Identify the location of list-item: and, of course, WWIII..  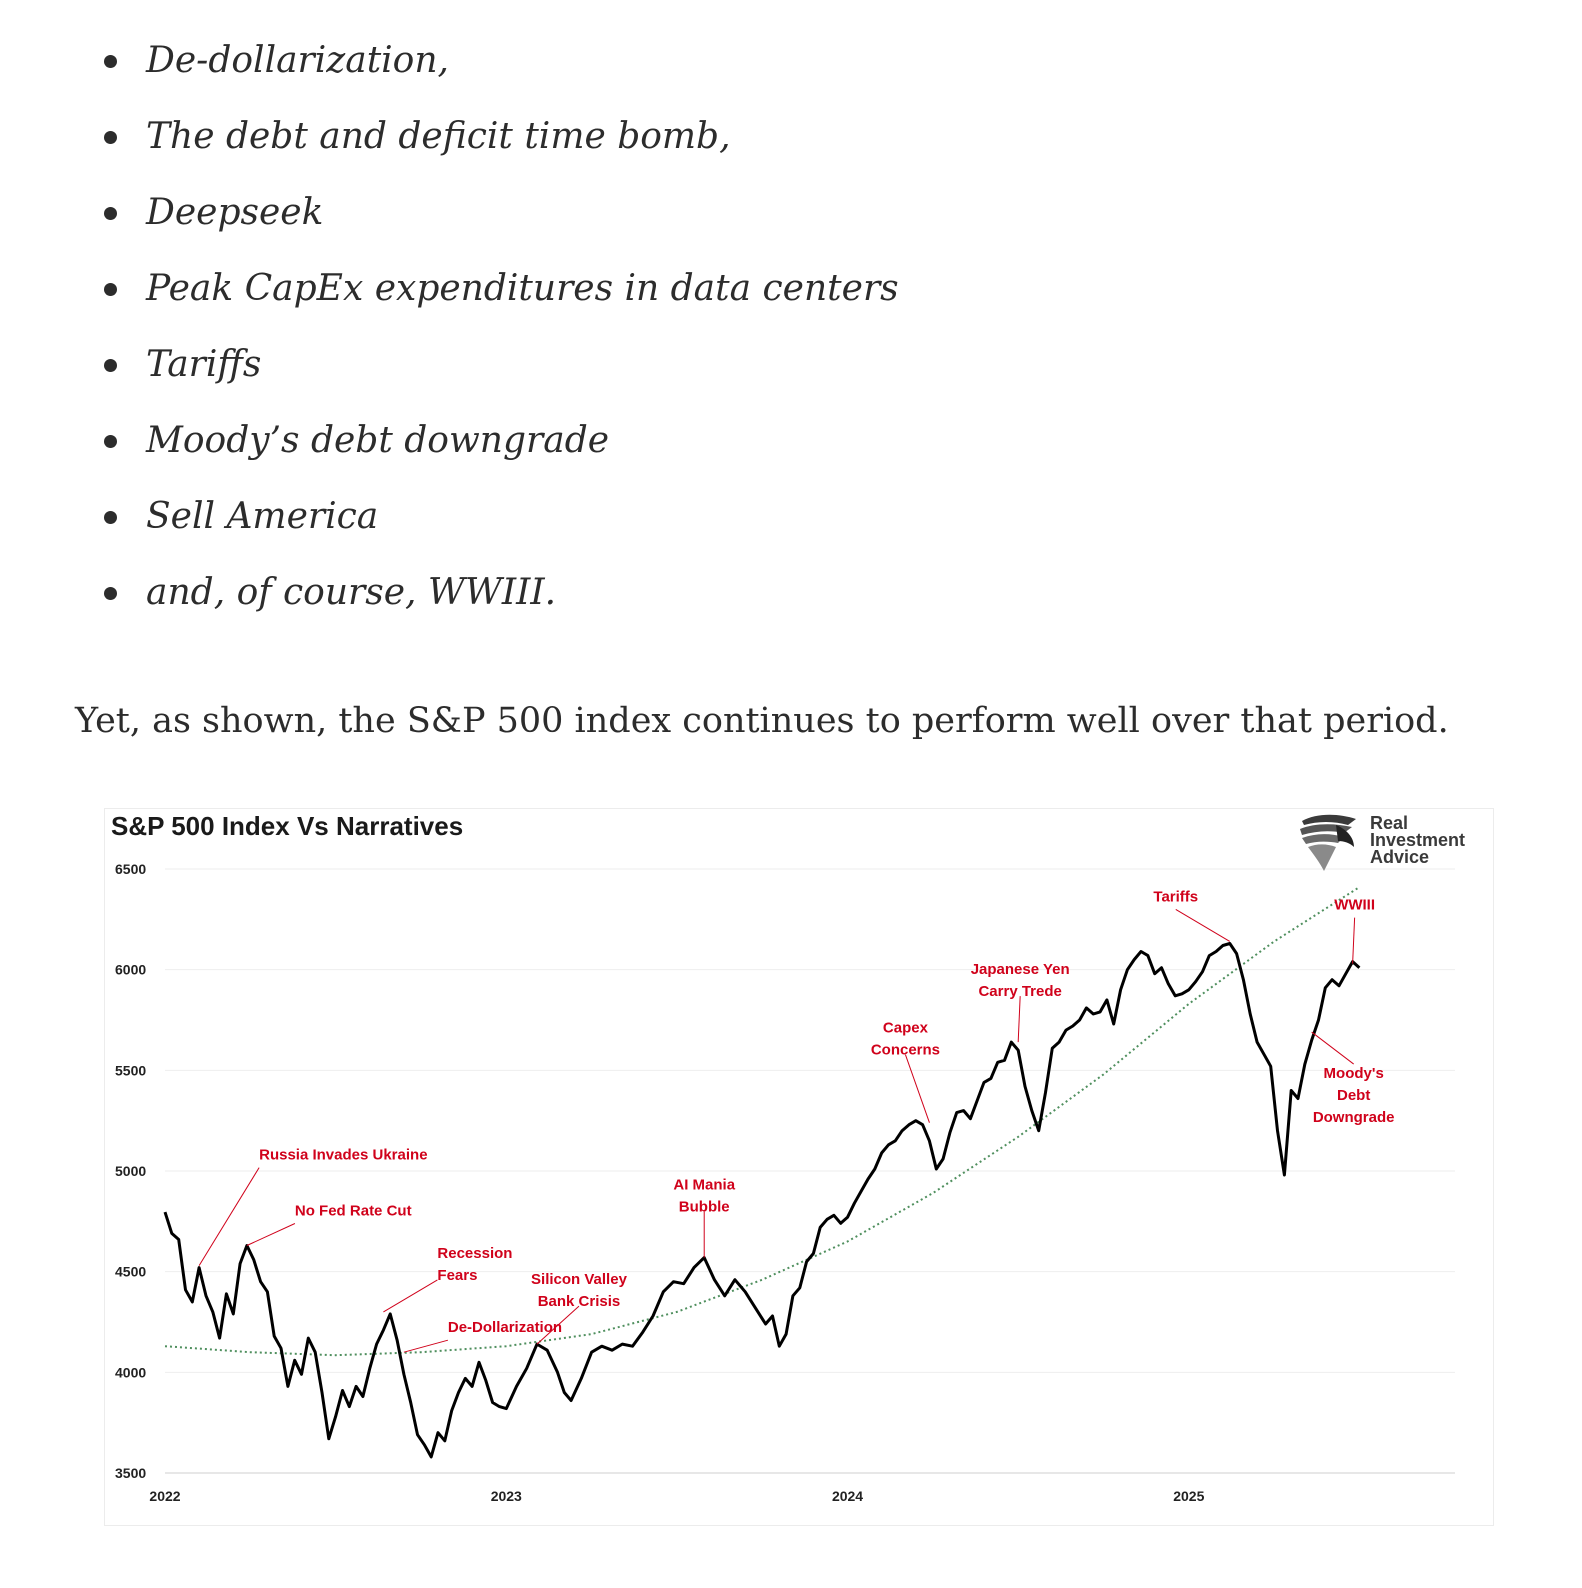
(600, 598).